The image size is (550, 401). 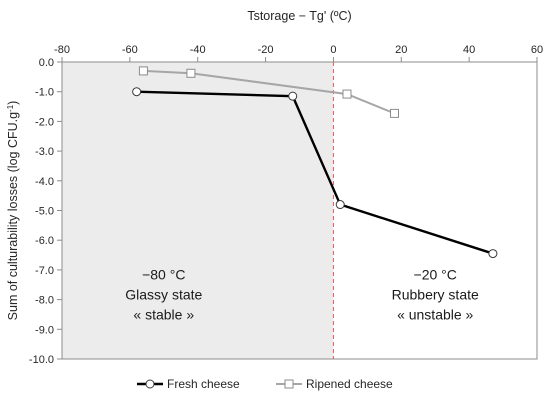 I want to click on annotation-line: « stable », so click(x=163, y=315).